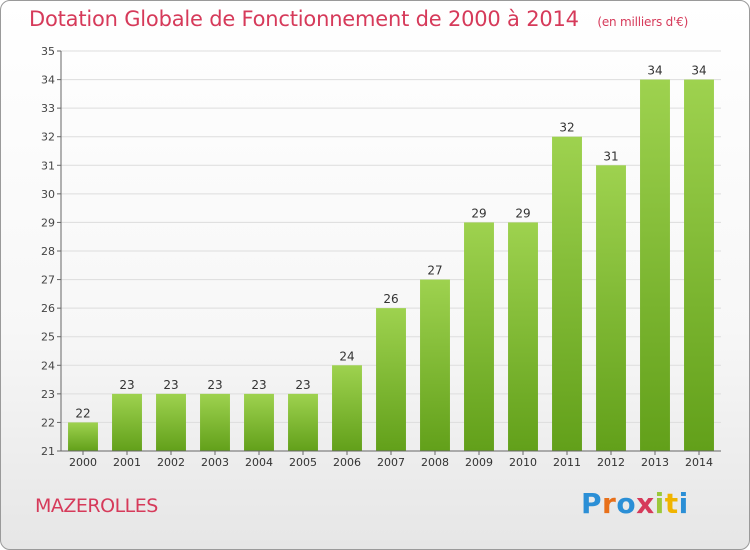  Describe the element at coordinates (611, 462) in the screenshot. I see `x-tick-label: 2012` at that location.